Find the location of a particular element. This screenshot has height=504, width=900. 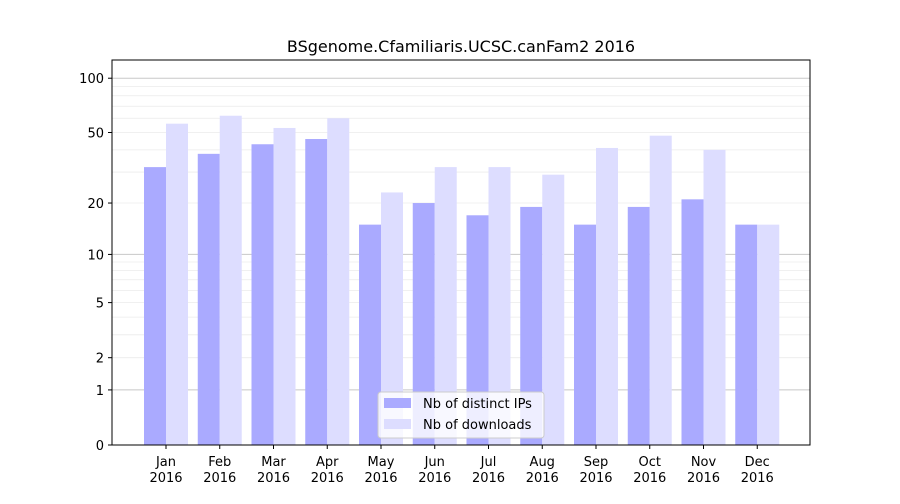

x-tick-label: Dec 2016 is located at coordinates (757, 470).